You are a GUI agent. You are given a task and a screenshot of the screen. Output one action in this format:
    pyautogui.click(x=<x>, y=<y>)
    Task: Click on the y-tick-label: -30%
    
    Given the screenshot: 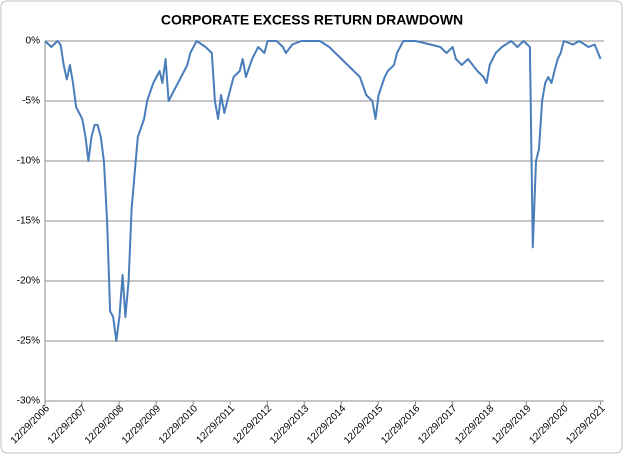 What is the action you would take?
    pyautogui.click(x=28, y=401)
    